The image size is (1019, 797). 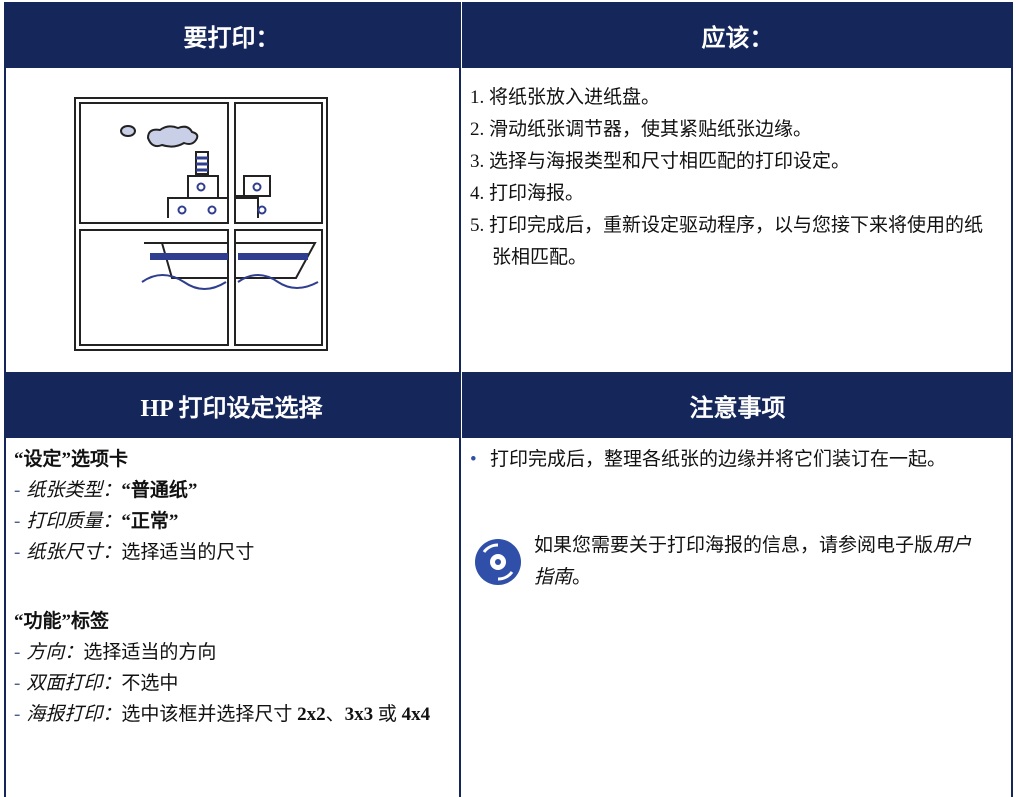 What do you see at coordinates (74, 490) in the screenshot?
I see `text-segment: 纸张类型：` at bounding box center [74, 490].